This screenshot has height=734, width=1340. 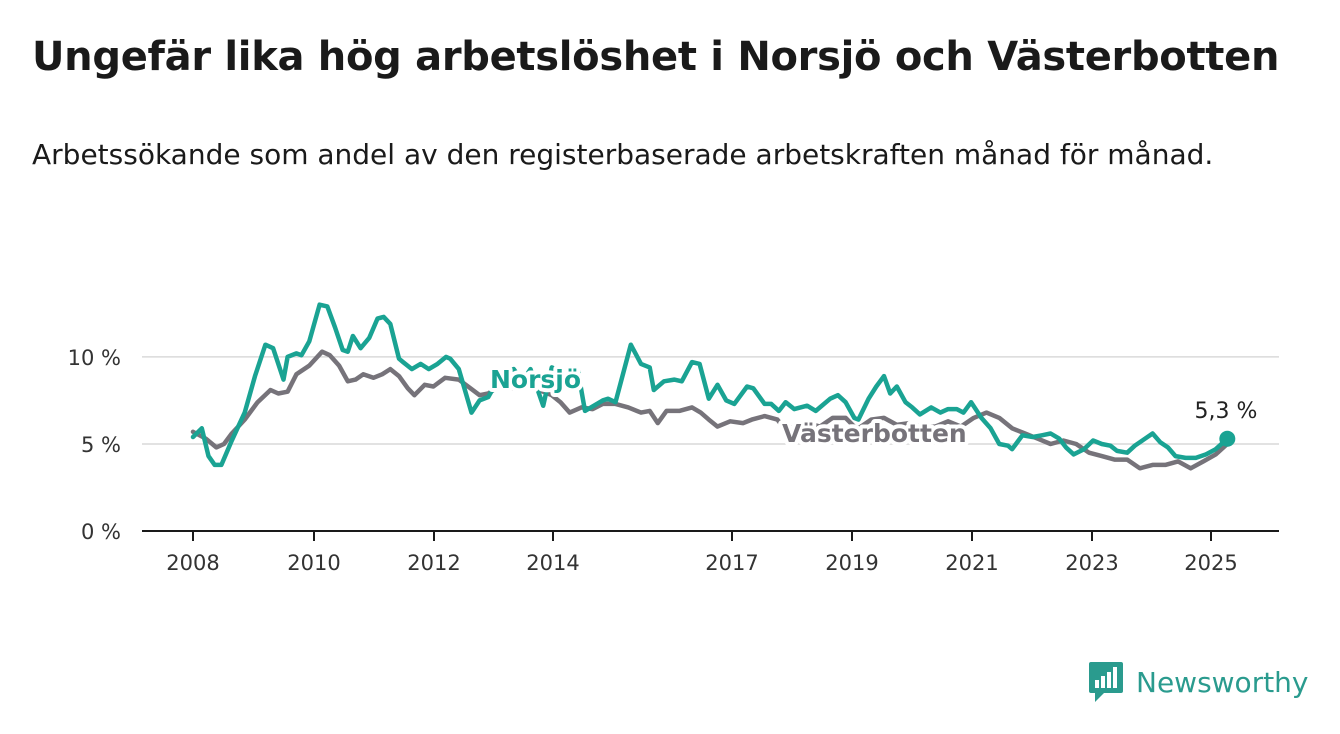 What do you see at coordinates (1222, 682) in the screenshot?
I see `brand-name: Newsworthy` at bounding box center [1222, 682].